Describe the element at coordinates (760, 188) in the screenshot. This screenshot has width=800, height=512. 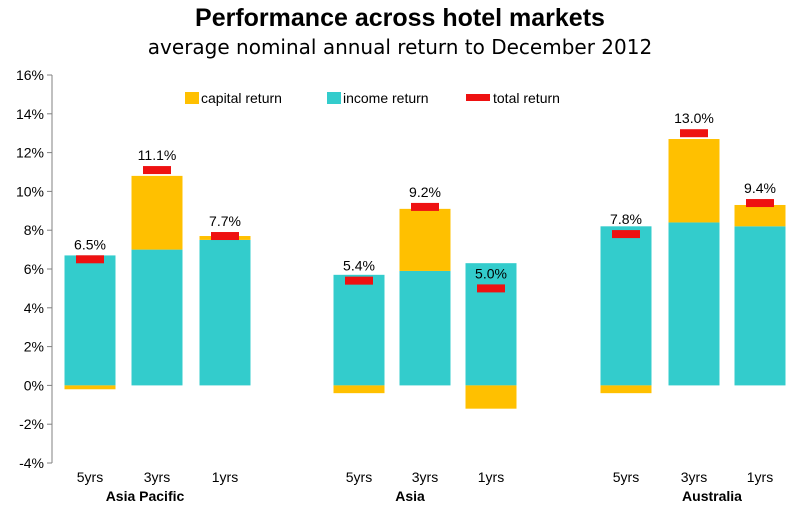
I see `total-return-label: 9.4%` at that location.